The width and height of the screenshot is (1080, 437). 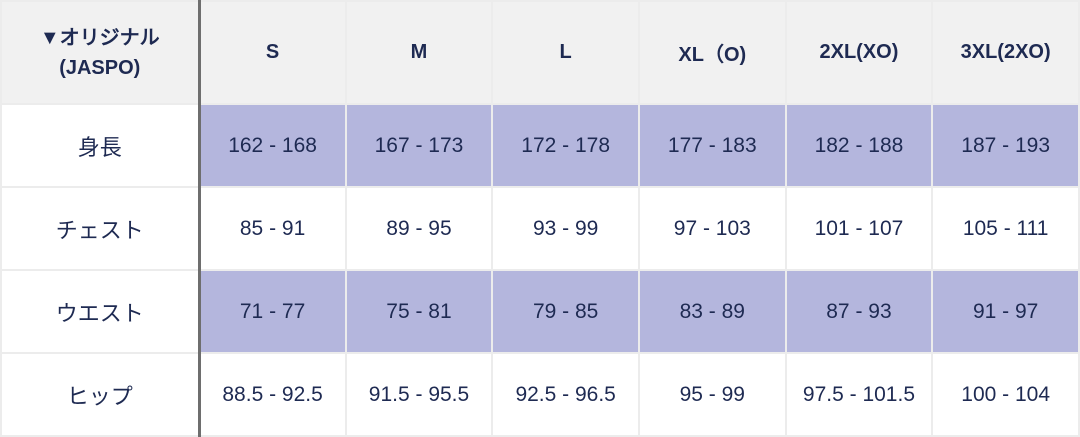 I want to click on size-header: M, so click(x=419, y=52).